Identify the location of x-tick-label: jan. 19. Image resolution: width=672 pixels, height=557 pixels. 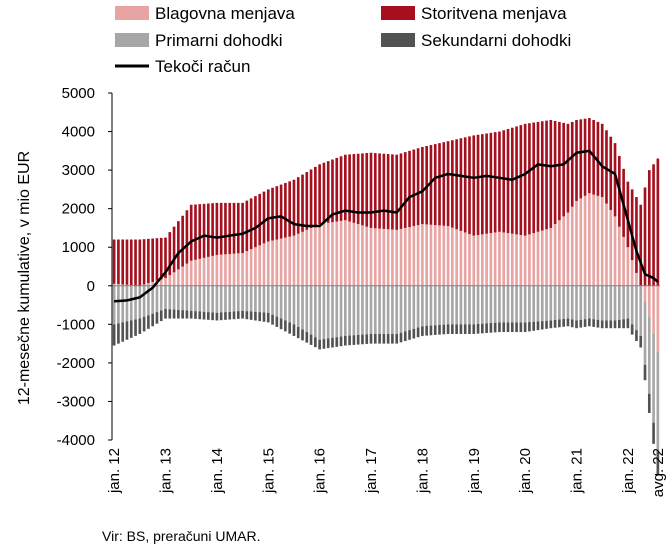
(474, 471).